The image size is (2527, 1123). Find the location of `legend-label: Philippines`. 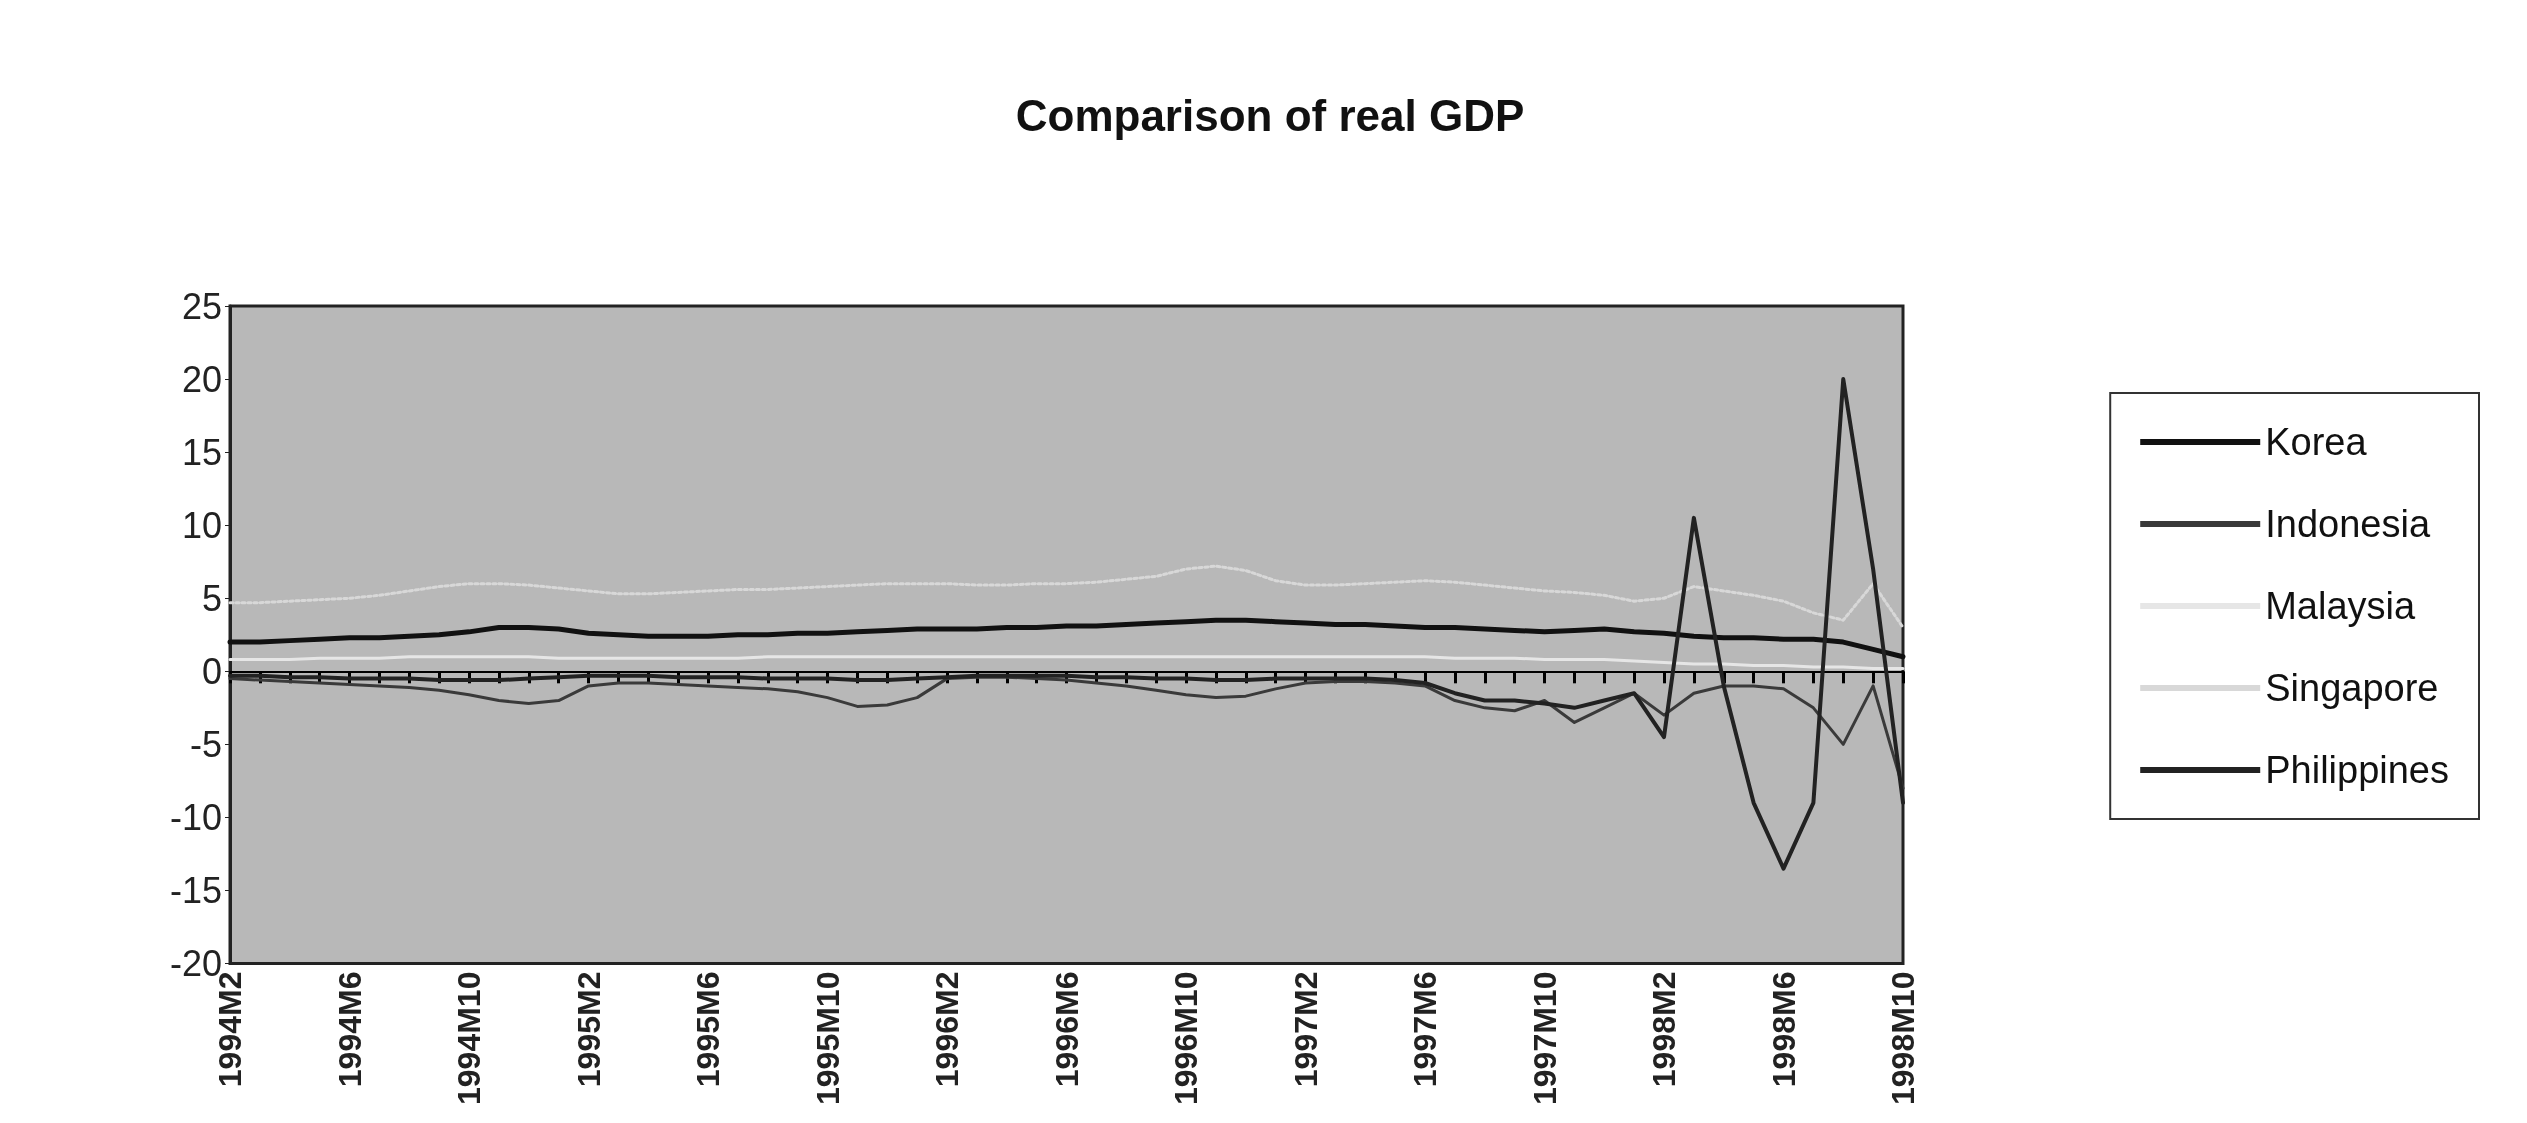

legend-label: Philippines is located at coordinates (2357, 770).